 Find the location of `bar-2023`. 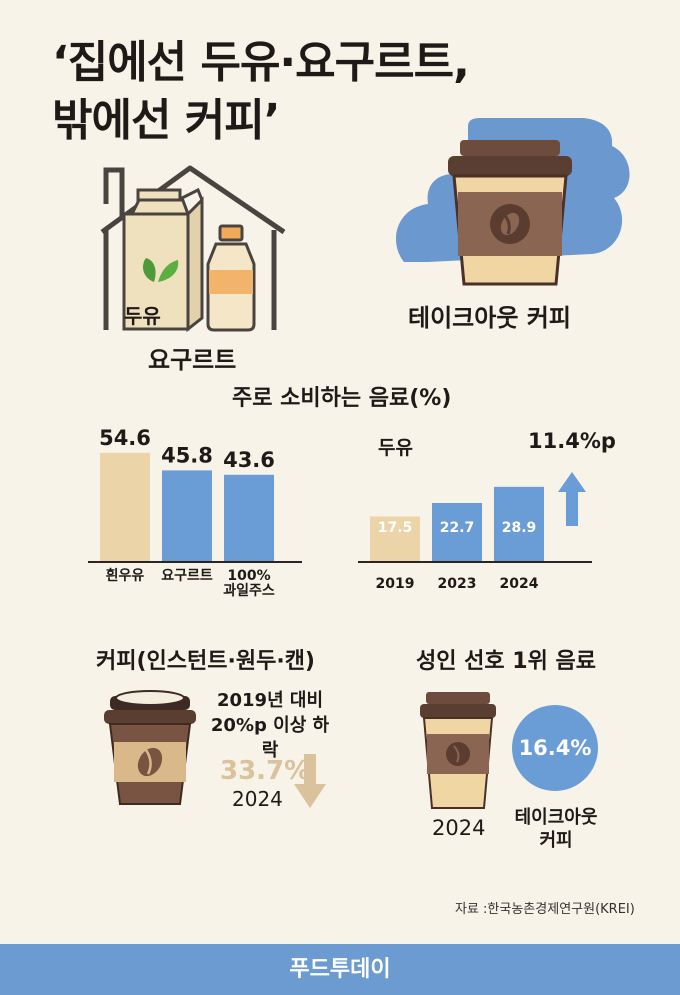

bar-2023 is located at coordinates (457, 532).